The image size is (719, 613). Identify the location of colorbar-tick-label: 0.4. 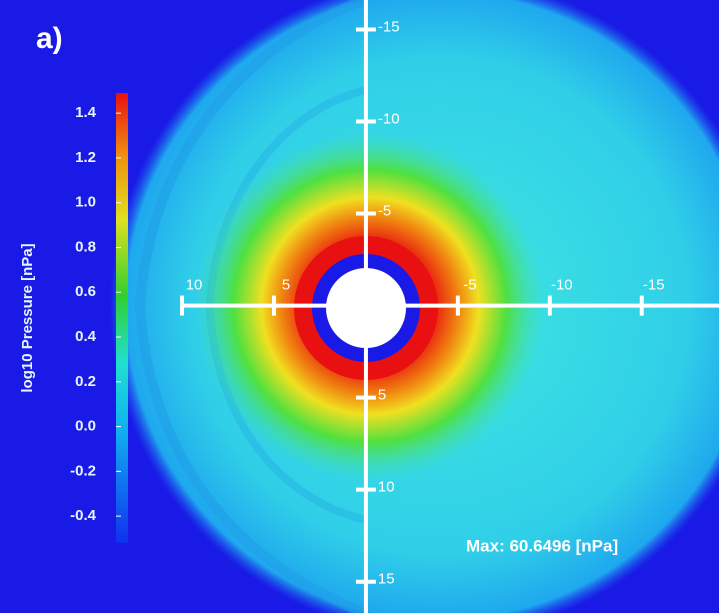
(86, 336).